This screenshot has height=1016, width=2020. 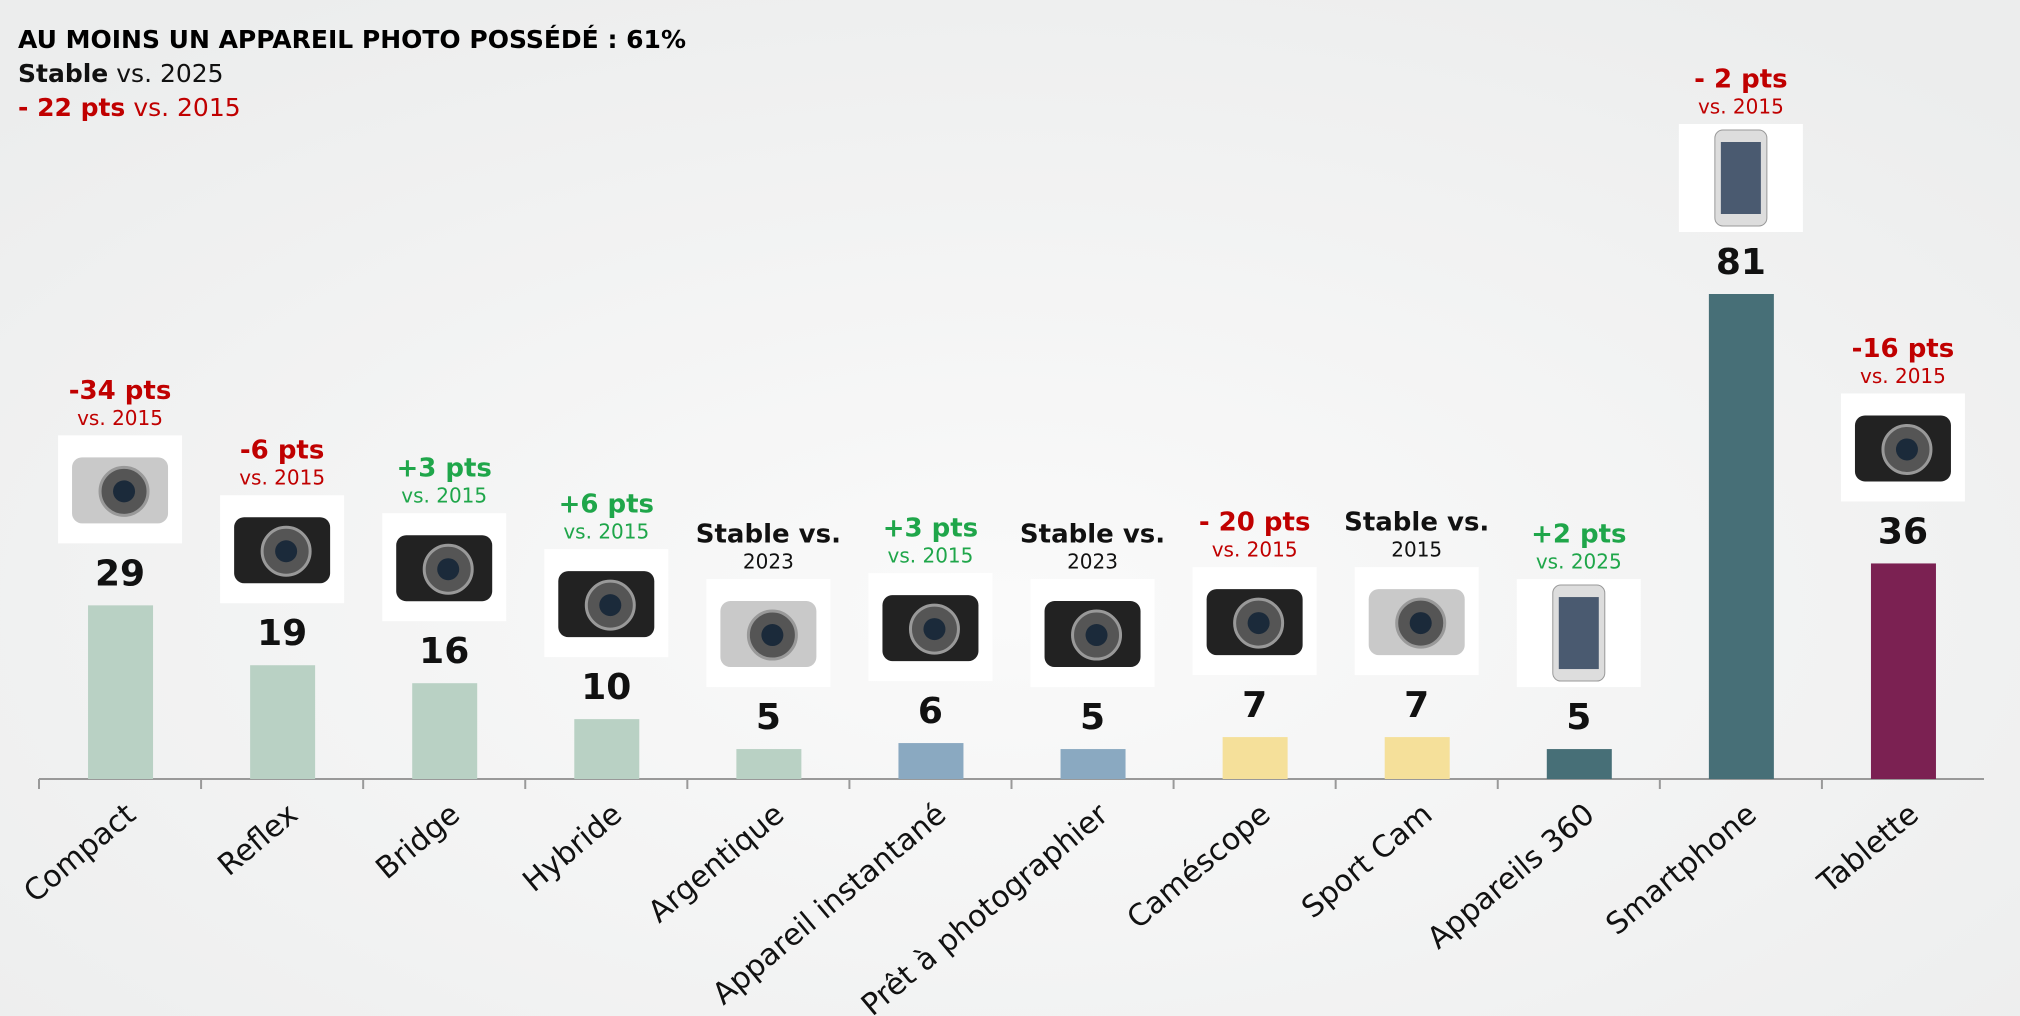 I want to click on value-label: 81, so click(x=1741, y=262).